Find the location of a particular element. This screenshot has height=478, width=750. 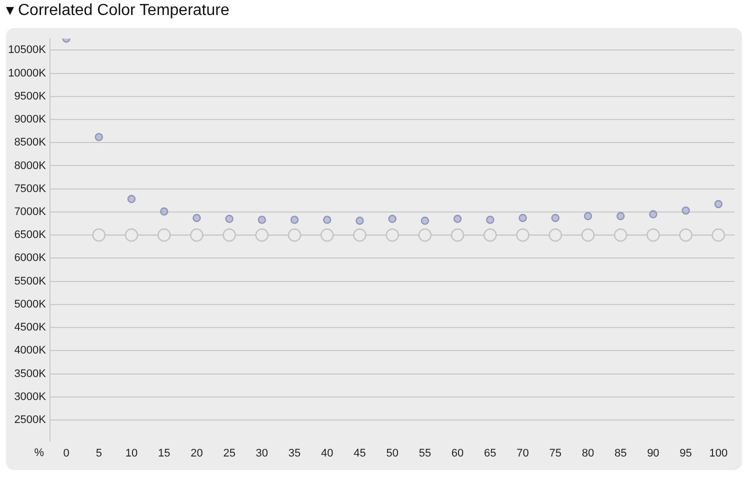

x-tick-label: 35 is located at coordinates (294, 453).